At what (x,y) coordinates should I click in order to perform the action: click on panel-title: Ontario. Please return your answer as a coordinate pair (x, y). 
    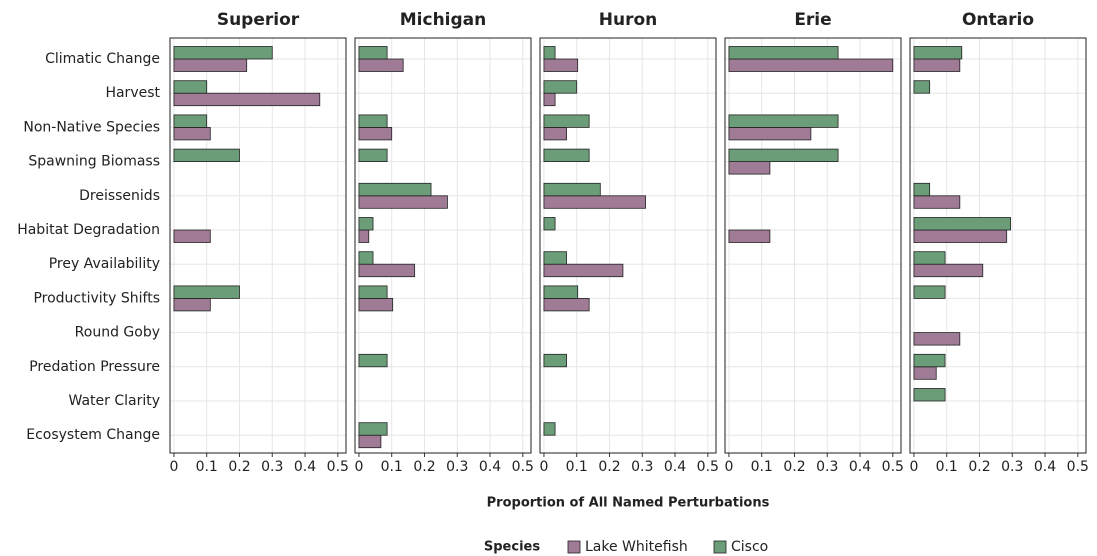
    Looking at the image, I should click on (998, 20).